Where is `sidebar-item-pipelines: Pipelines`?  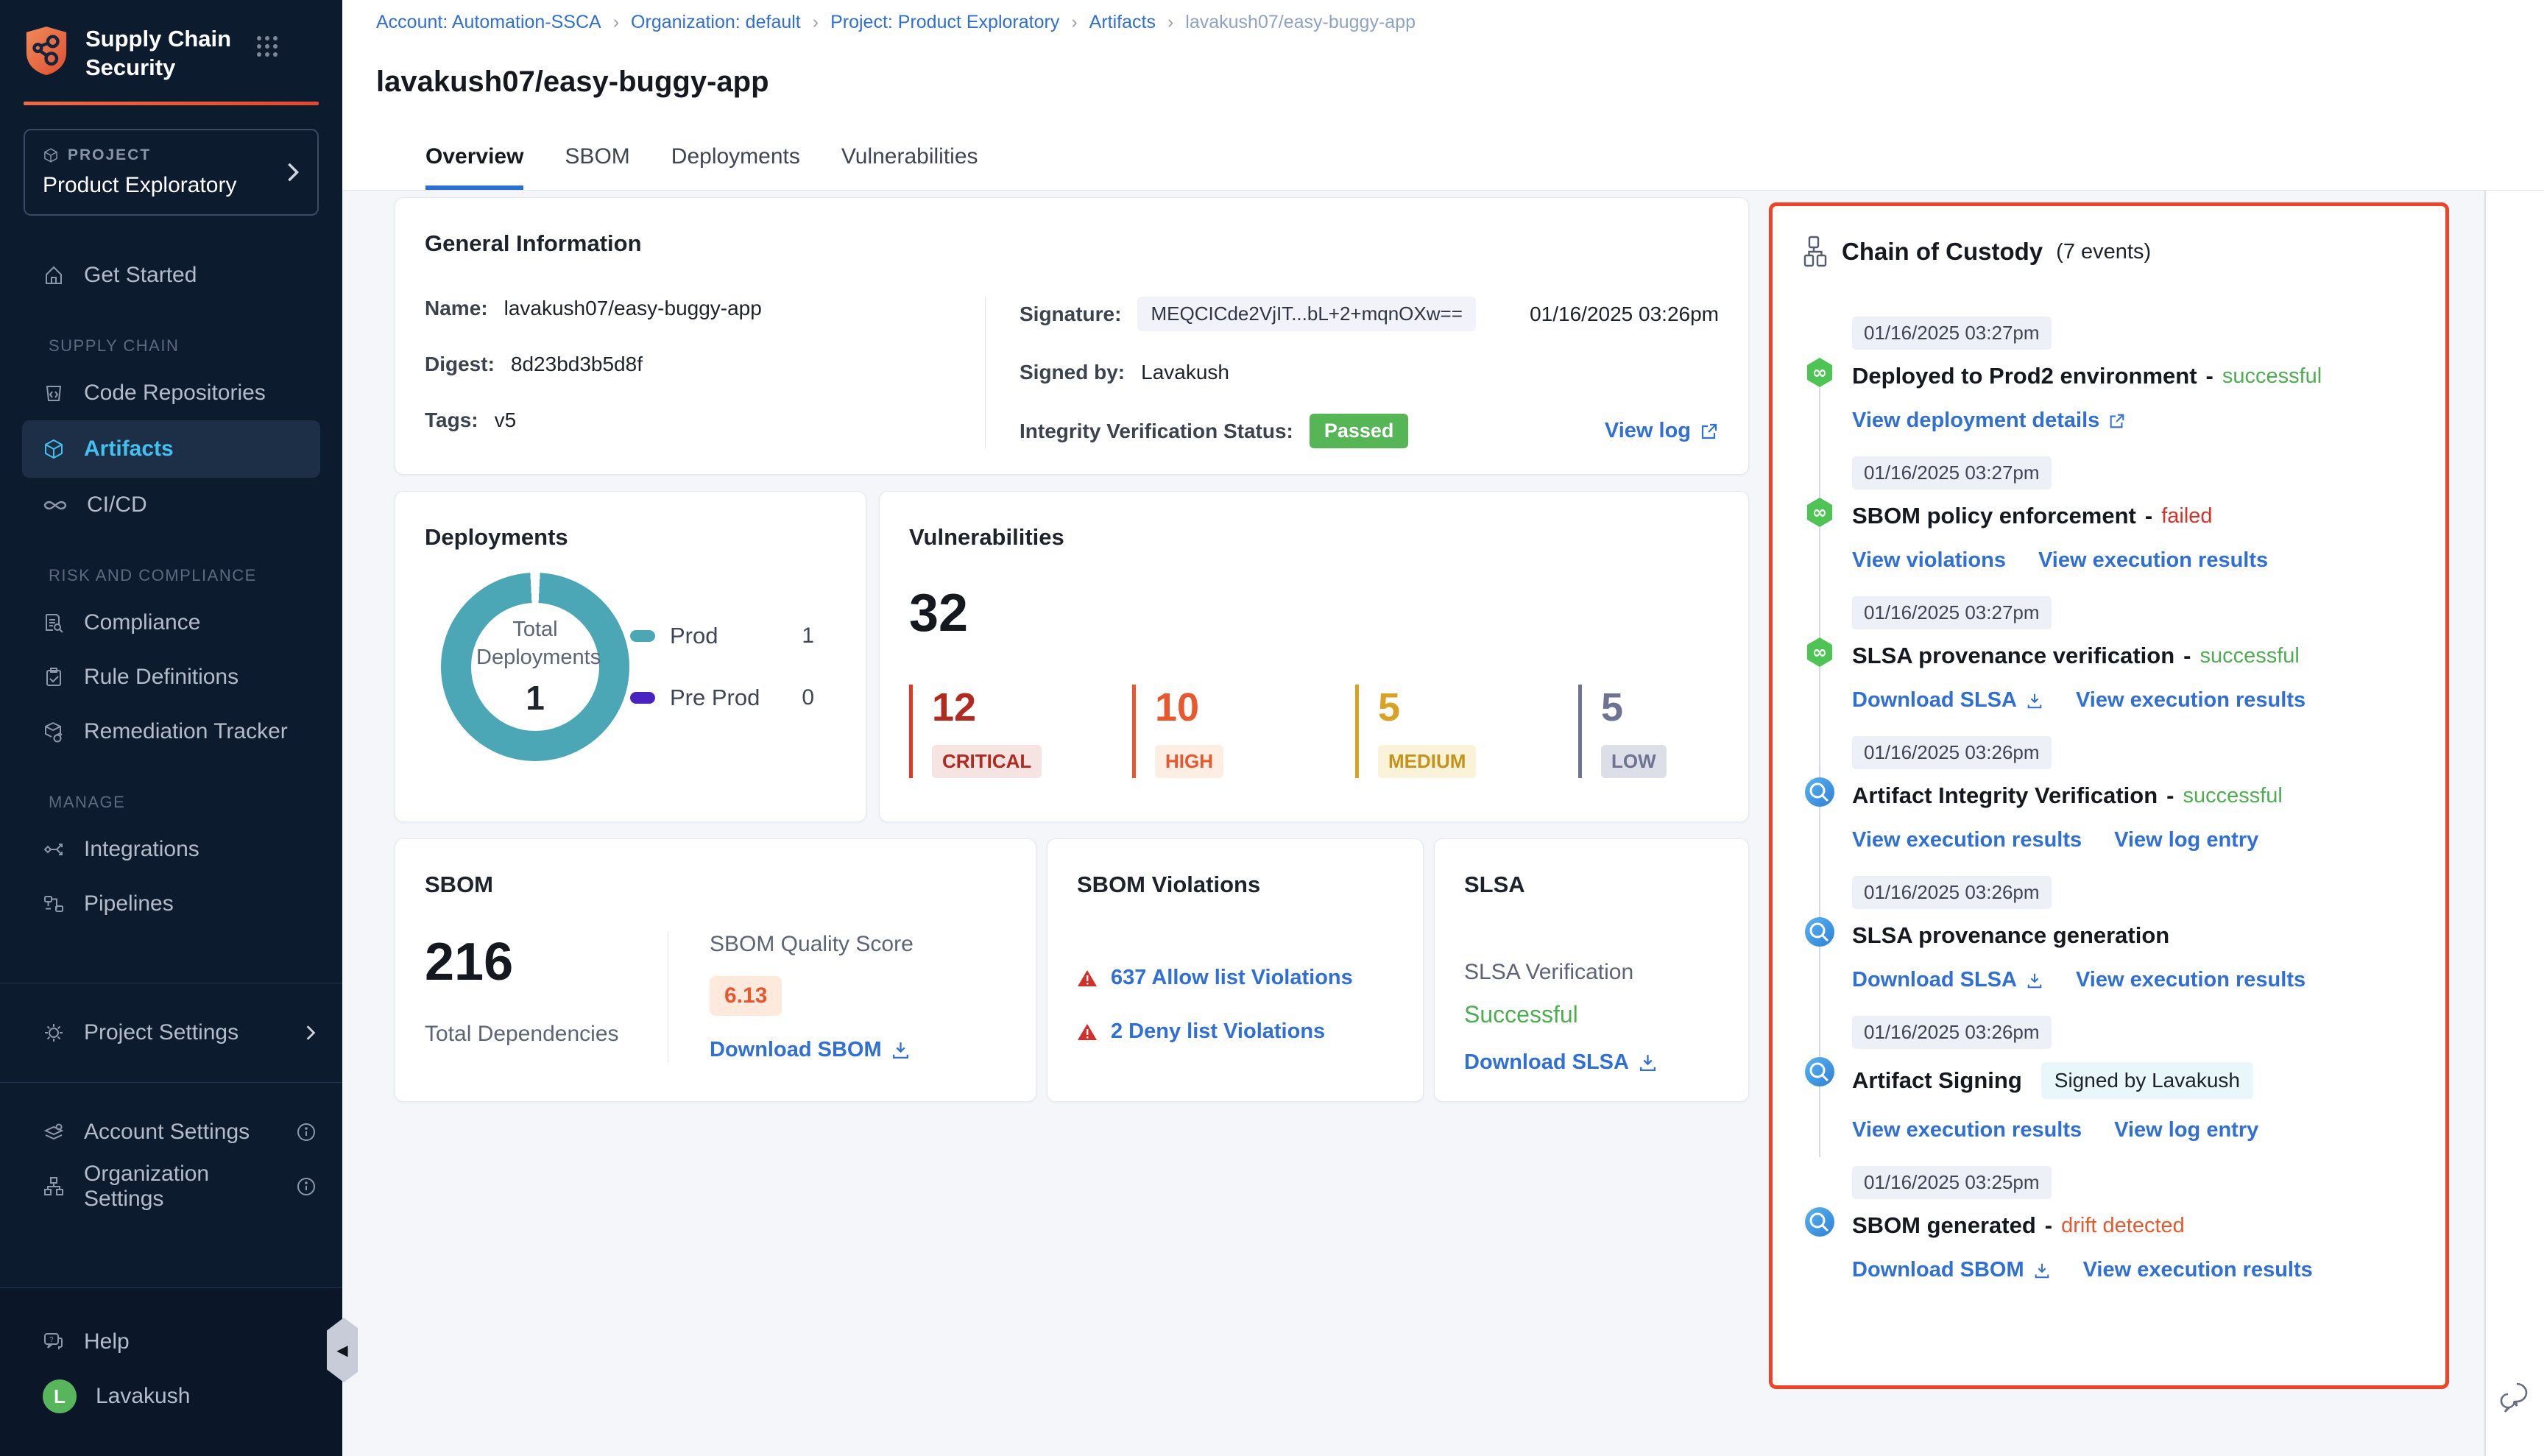
sidebar-item-pipelines: Pipelines is located at coordinates (171, 904).